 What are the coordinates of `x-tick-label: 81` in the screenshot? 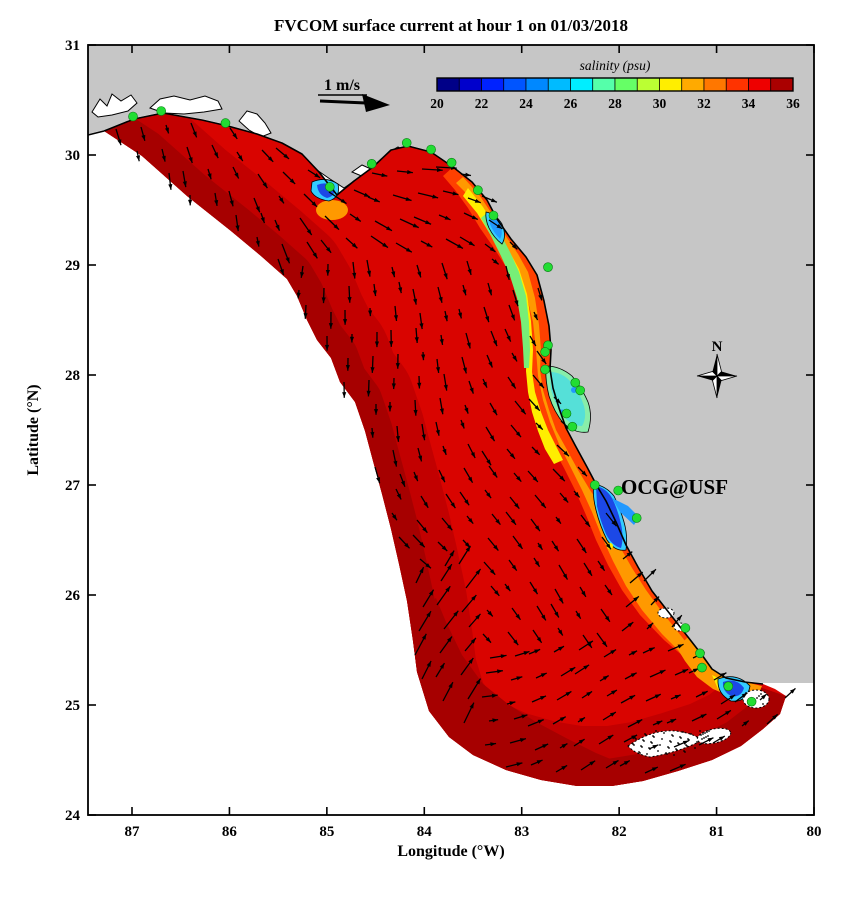 It's located at (716, 832).